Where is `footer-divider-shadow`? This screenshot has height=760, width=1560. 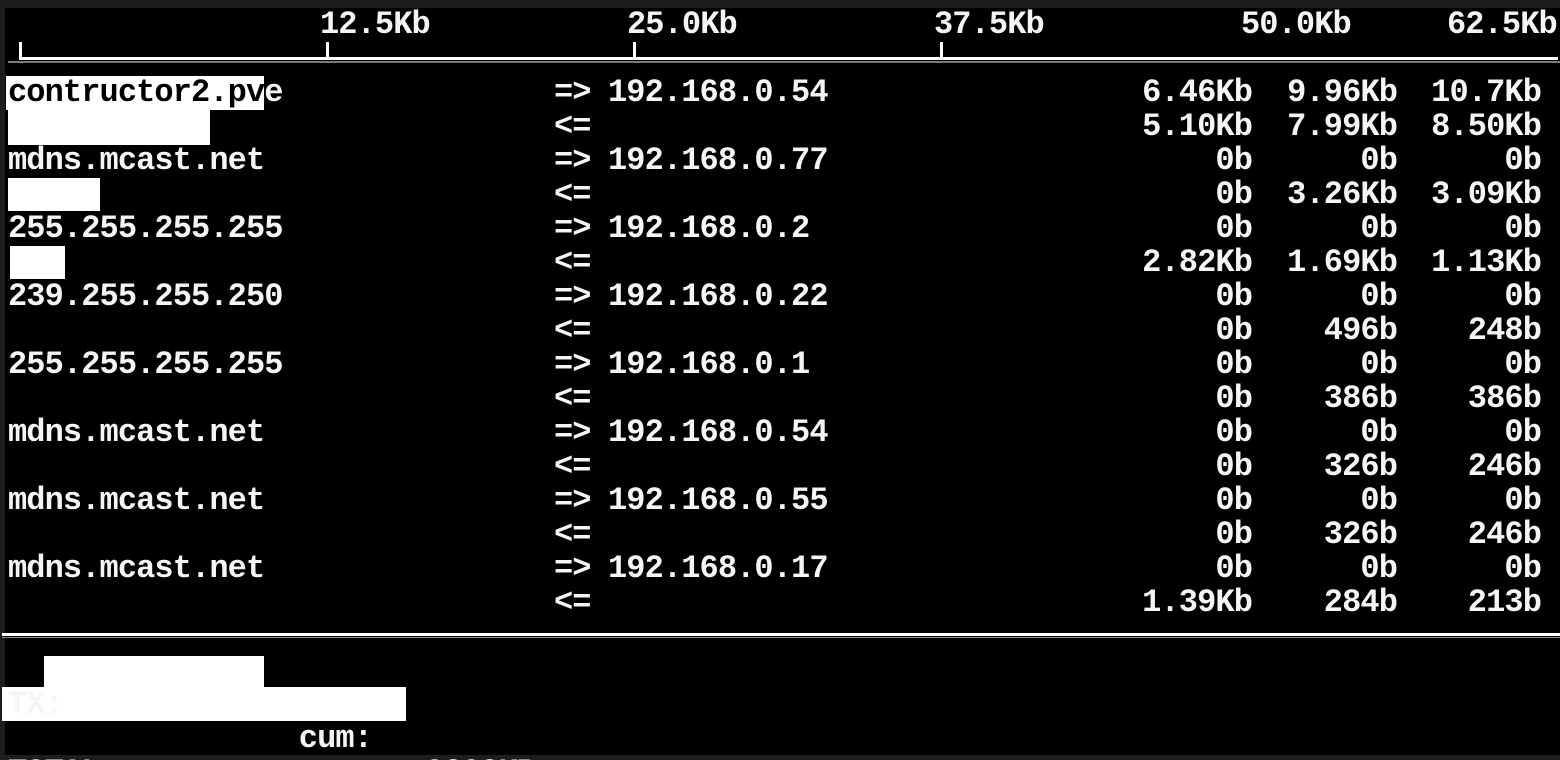 footer-divider-shadow is located at coordinates (781, 637).